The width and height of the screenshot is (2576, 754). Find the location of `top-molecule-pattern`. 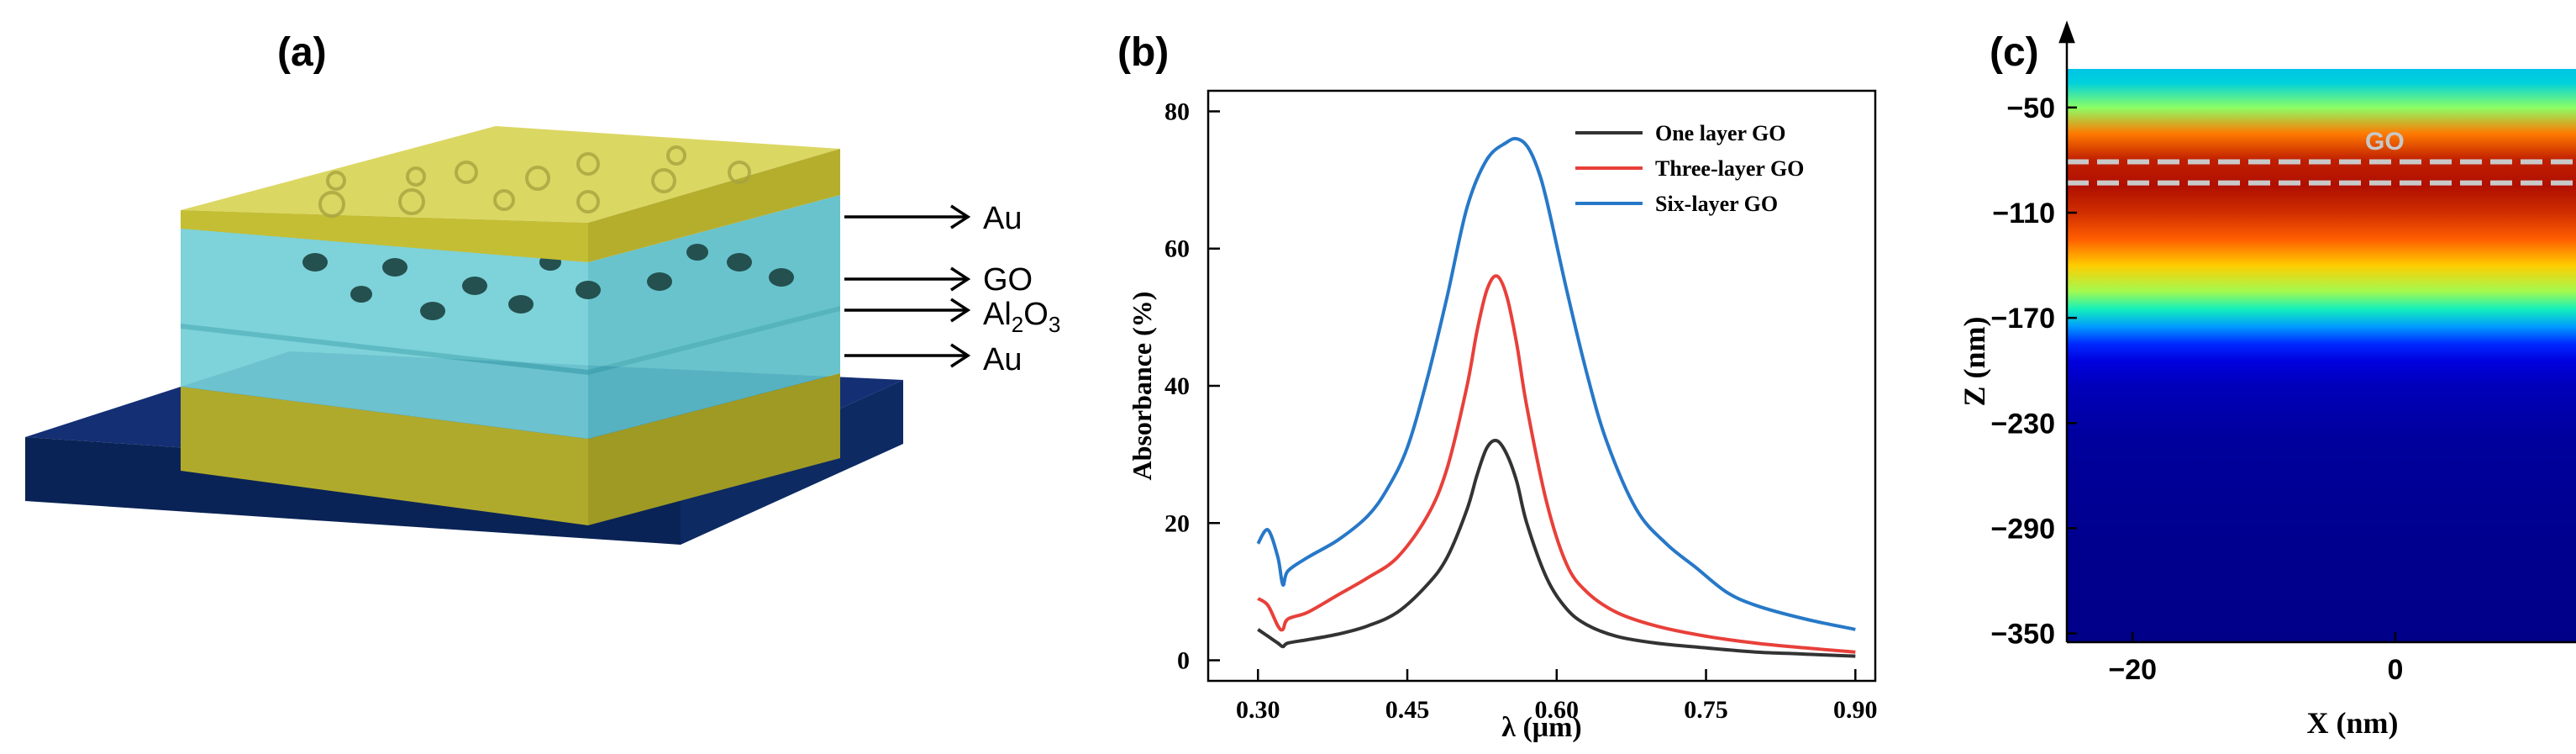

top-molecule-pattern is located at coordinates (534, 181).